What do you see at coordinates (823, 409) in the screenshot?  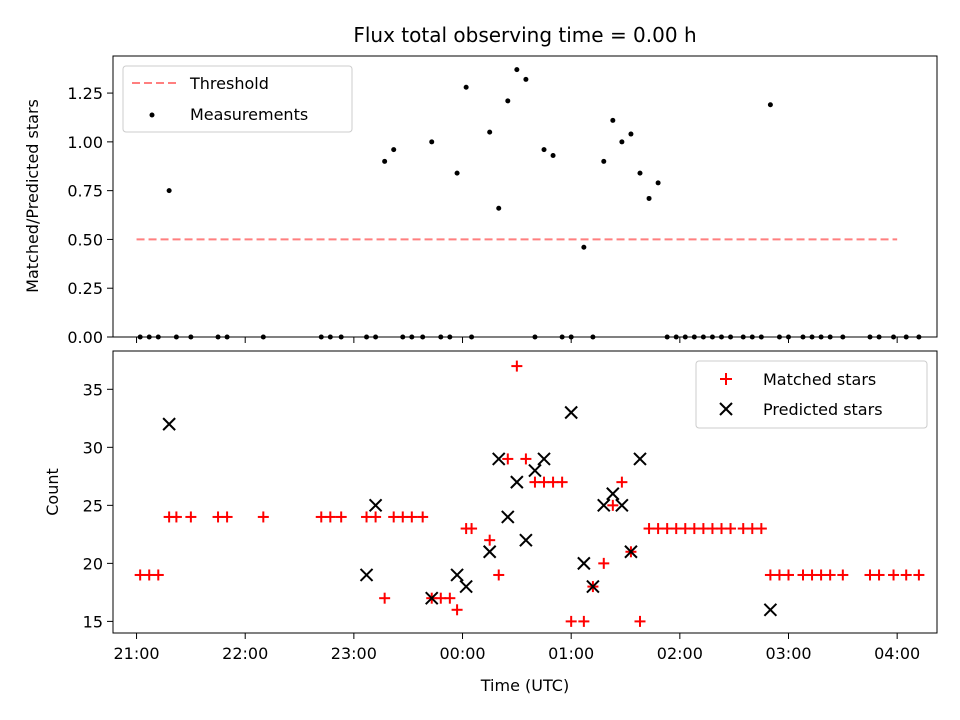 I see `legend-predicted-label: Predicted stars` at bounding box center [823, 409].